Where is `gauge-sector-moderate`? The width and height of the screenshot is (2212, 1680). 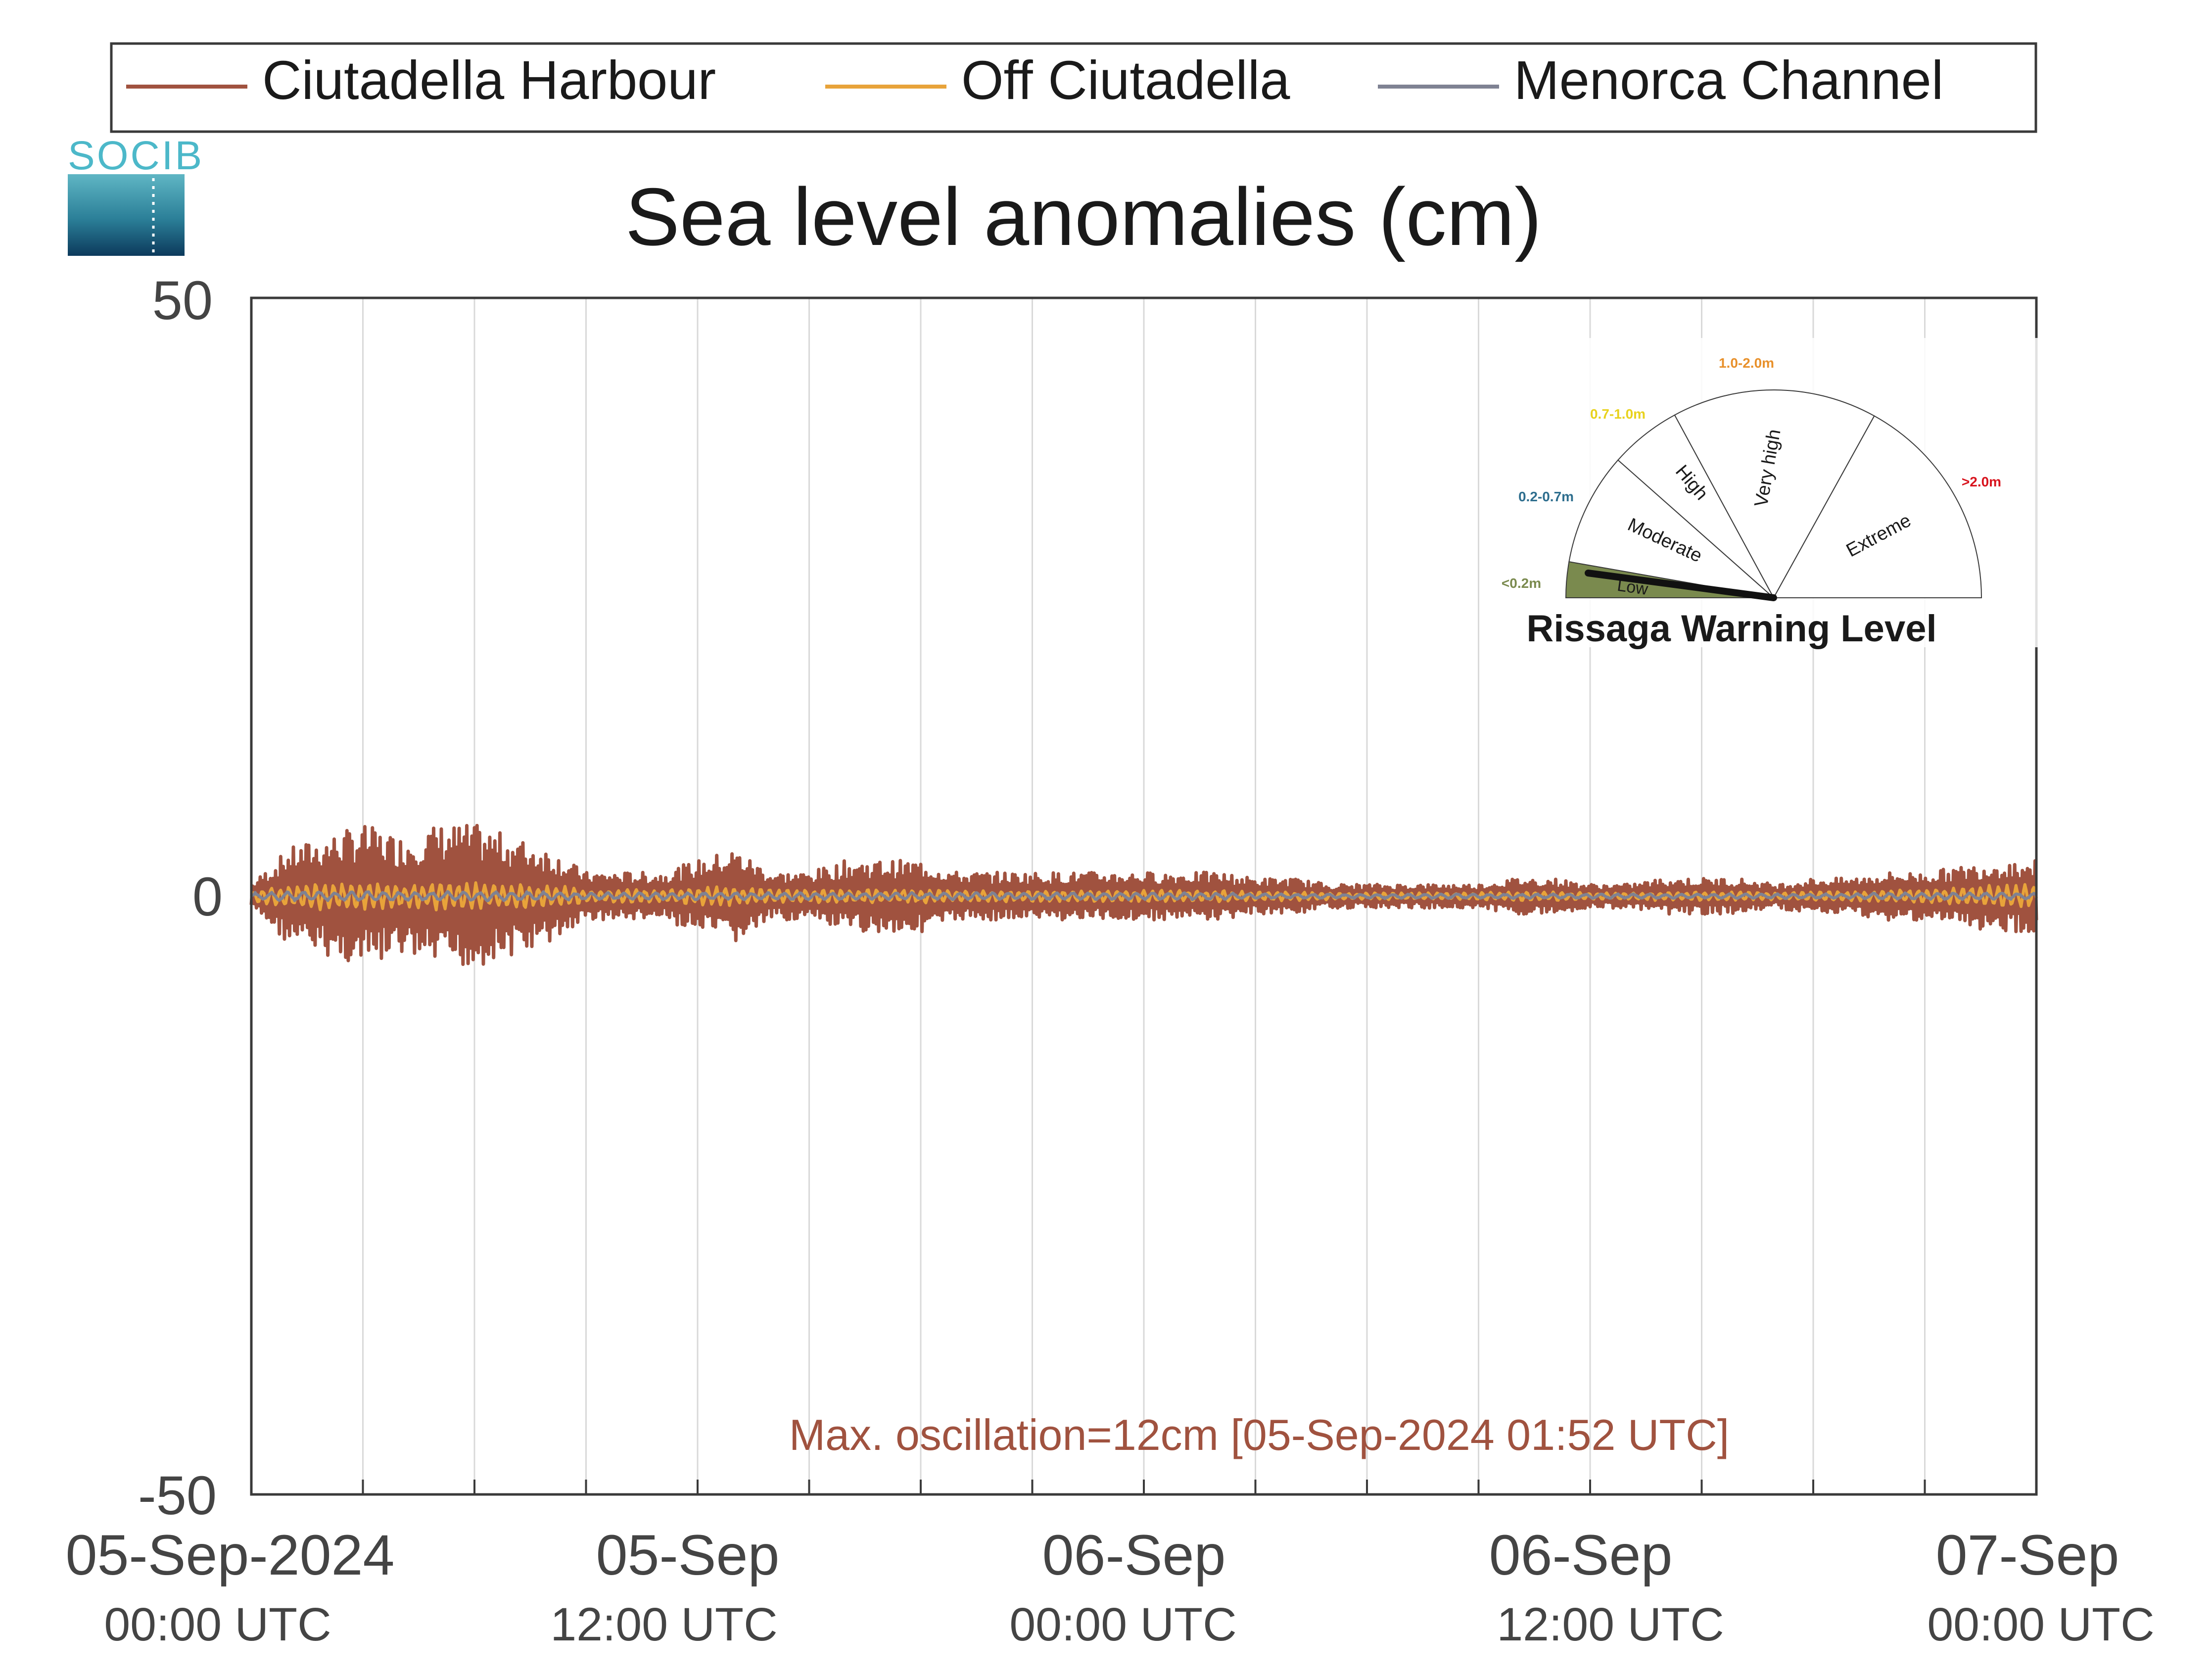
gauge-sector-moderate is located at coordinates (1672, 529).